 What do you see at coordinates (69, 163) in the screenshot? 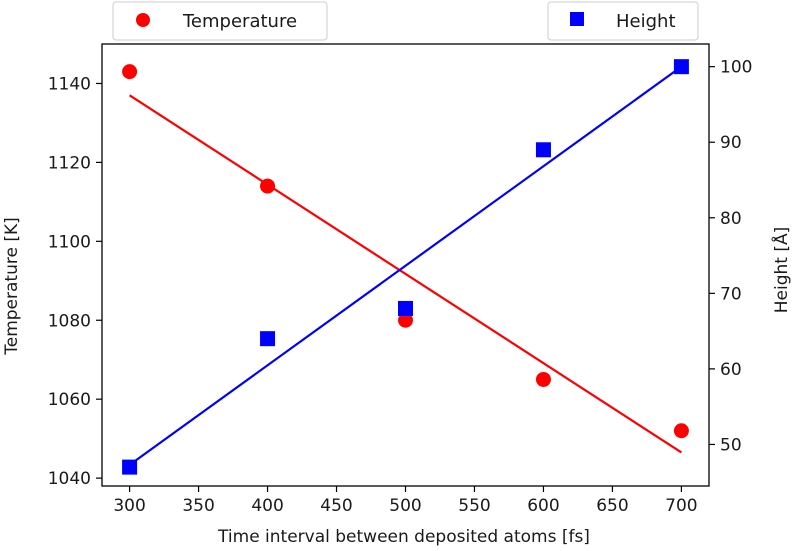
I see `y-left-tick-label: 1120` at bounding box center [69, 163].